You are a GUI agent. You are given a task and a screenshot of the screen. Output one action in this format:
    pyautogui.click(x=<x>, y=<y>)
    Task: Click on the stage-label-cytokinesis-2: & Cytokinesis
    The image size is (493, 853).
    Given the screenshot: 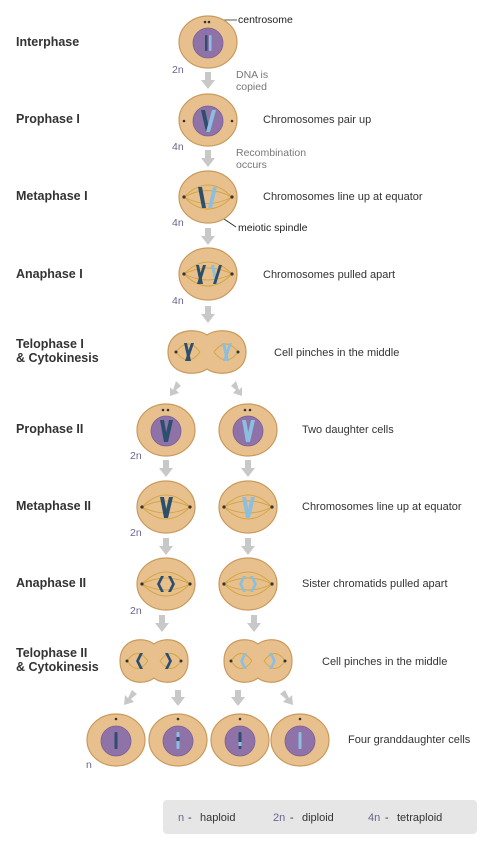 What is the action you would take?
    pyautogui.click(x=57, y=667)
    